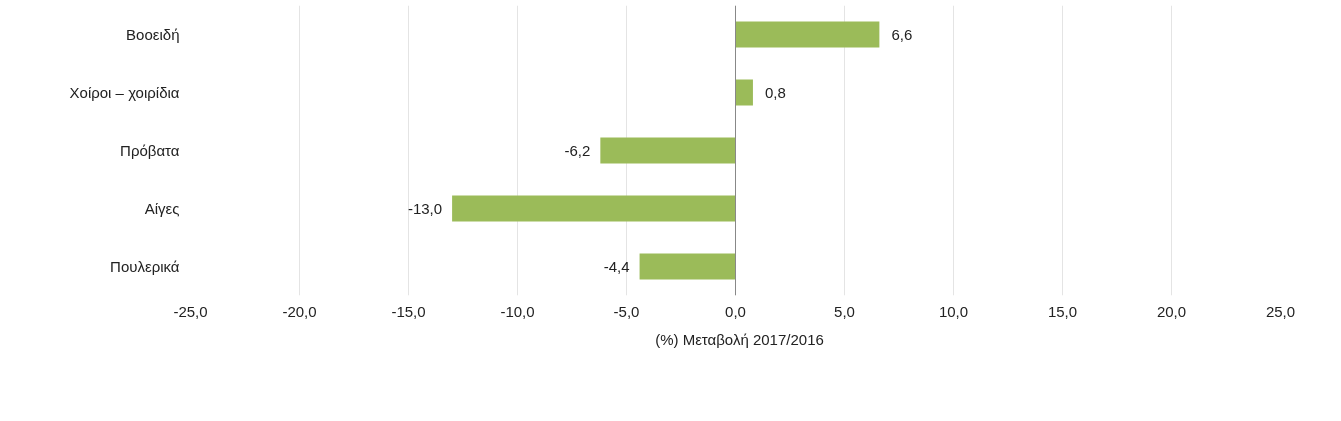 Image resolution: width=1341 pixels, height=421 pixels. Describe the element at coordinates (577, 150) in the screenshot. I see `data-label: -6,2` at that location.